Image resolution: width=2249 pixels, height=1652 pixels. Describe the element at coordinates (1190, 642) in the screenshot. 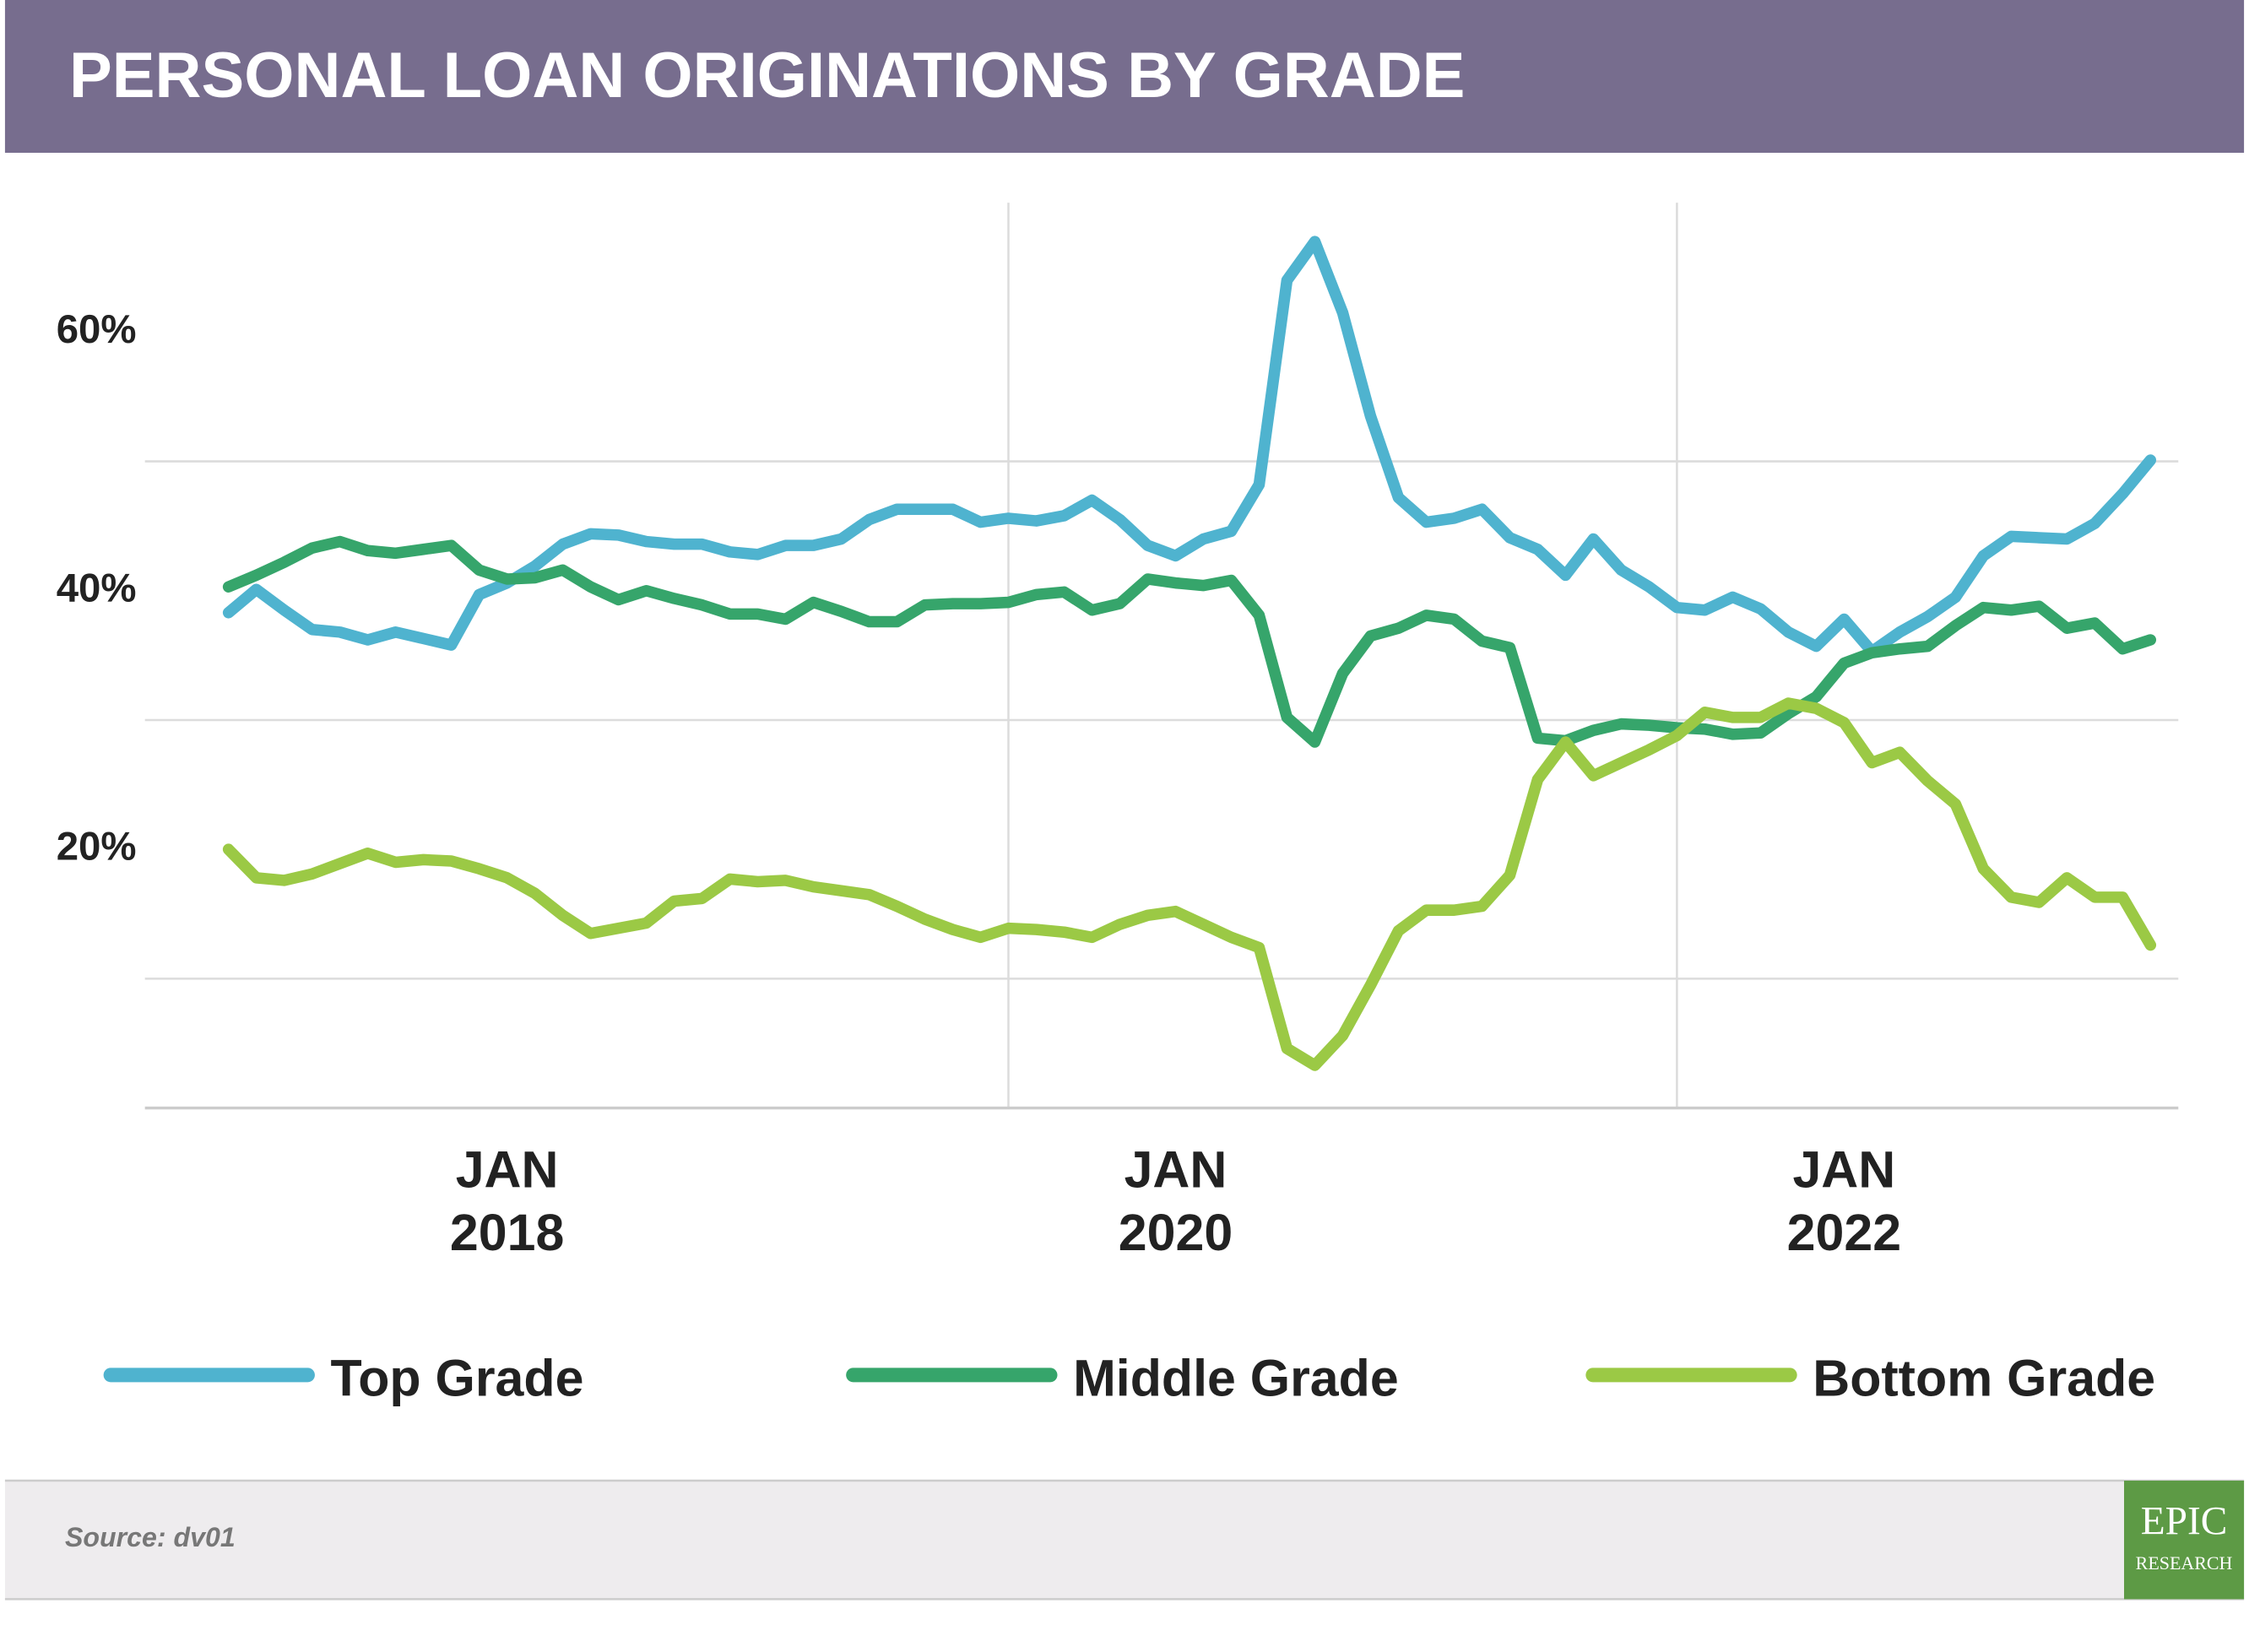

I see `data-line` at that location.